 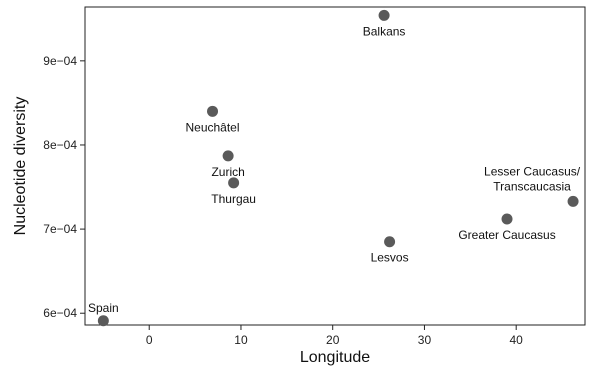 I want to click on y-tick-label: 7e−04, so click(x=60, y=229).